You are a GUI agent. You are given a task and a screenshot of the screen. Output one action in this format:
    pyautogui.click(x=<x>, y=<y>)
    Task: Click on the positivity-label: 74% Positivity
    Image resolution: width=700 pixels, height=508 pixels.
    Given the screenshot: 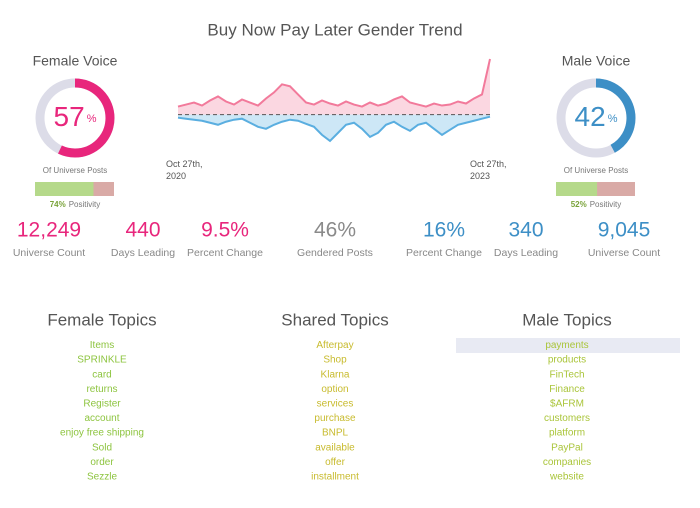 What is the action you would take?
    pyautogui.click(x=75, y=204)
    